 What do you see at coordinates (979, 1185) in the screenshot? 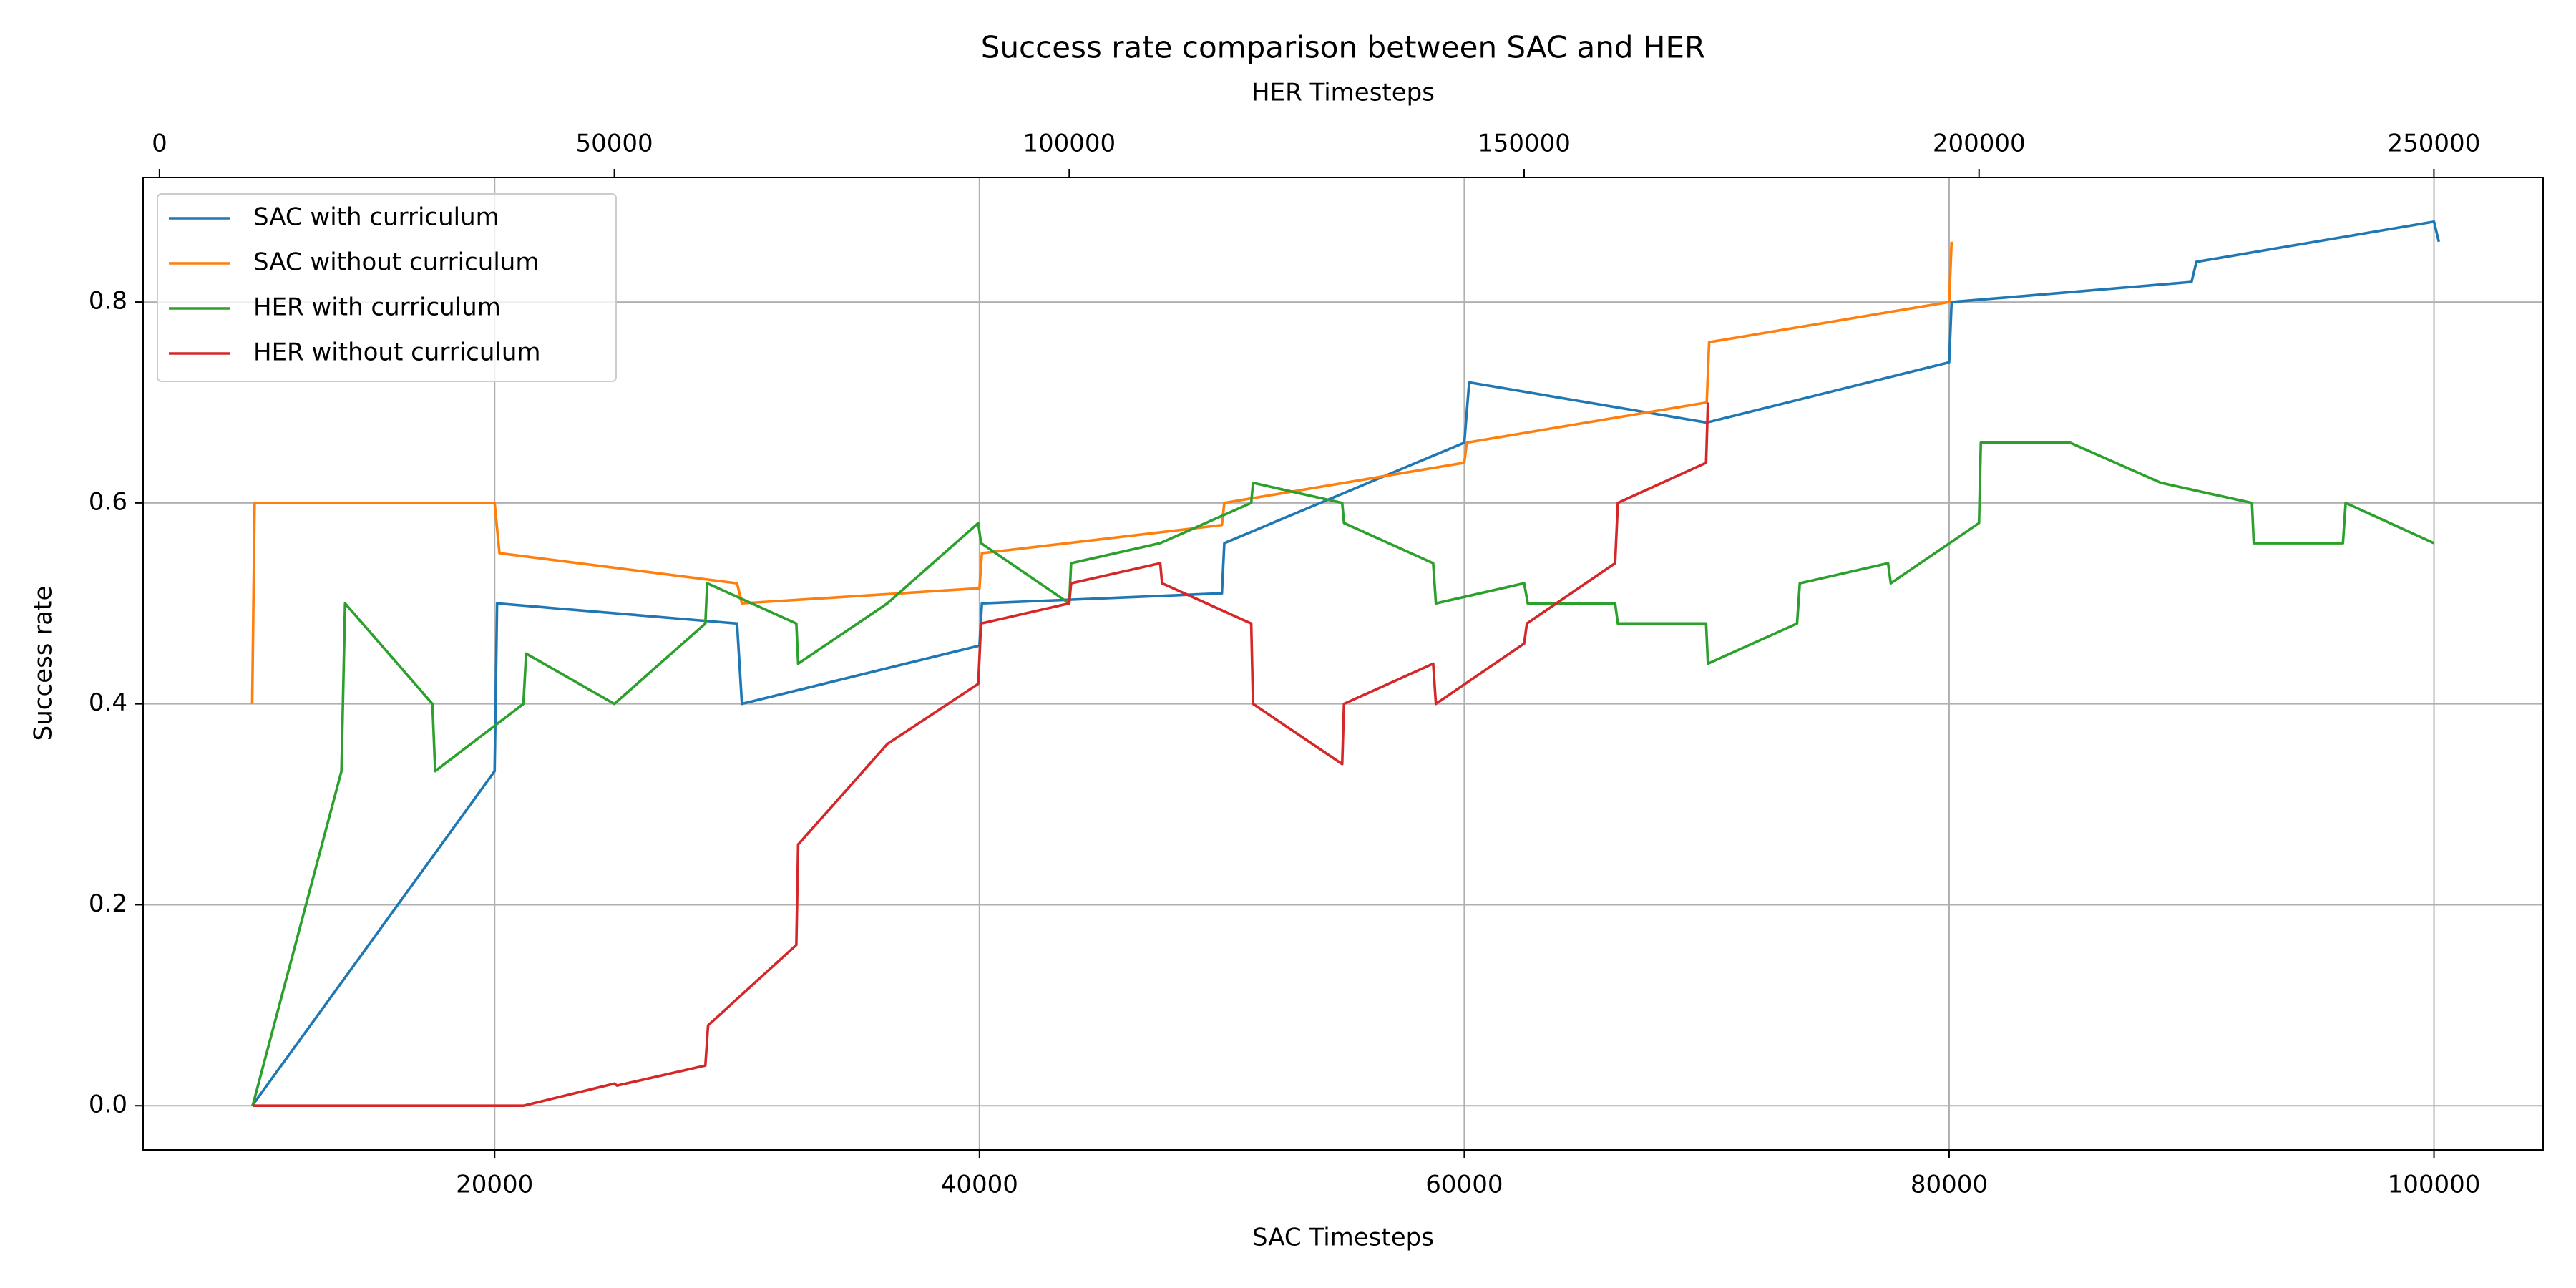
I see `x-tick-label: 40000` at bounding box center [979, 1185].